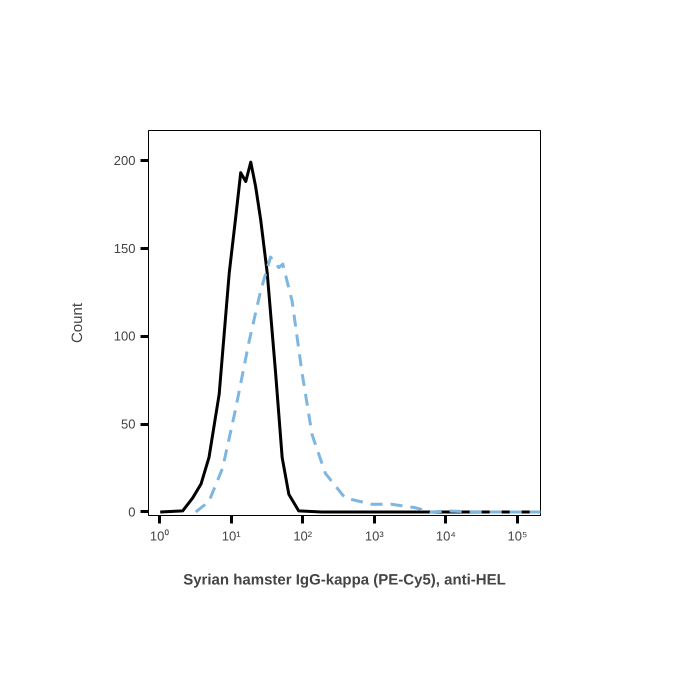  Describe the element at coordinates (446, 536) in the screenshot. I see `x-tick-label: 10⁴` at that location.